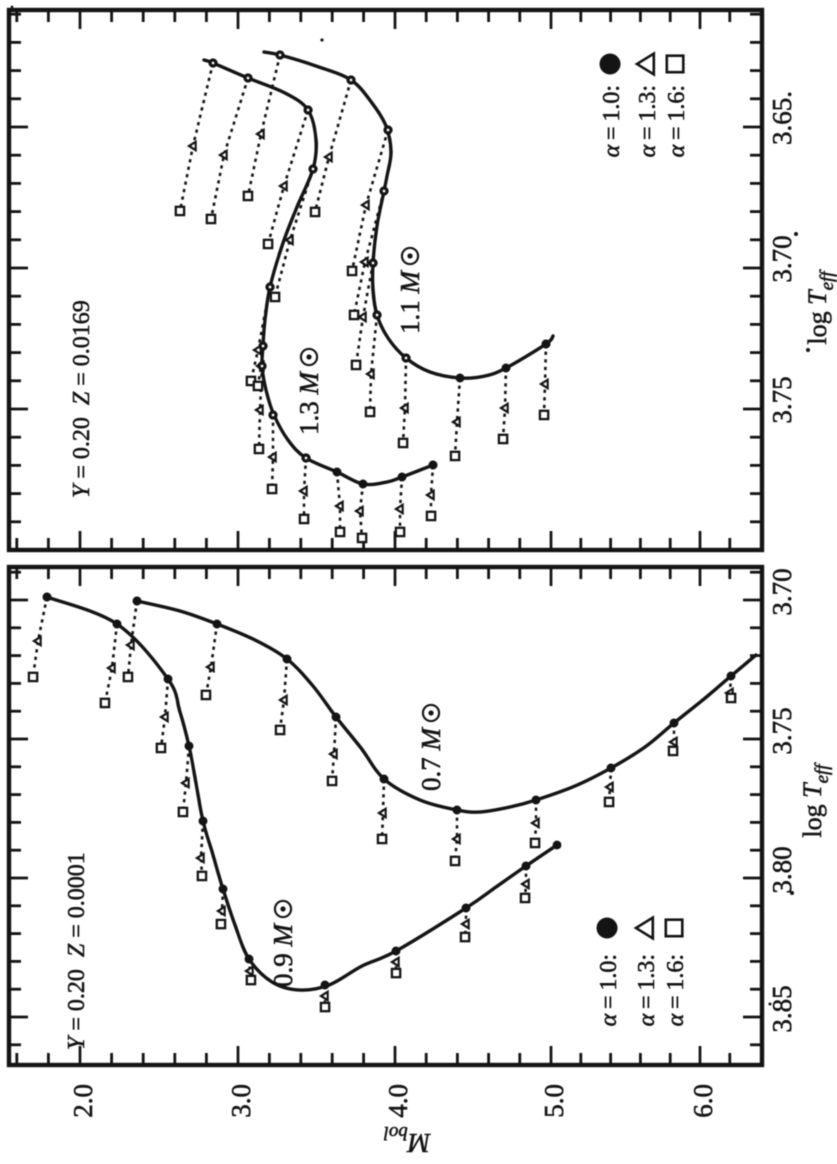 The width and height of the screenshot is (837, 1164). Describe the element at coordinates (703, 1101) in the screenshot. I see `svg-text: 6.0` at that location.